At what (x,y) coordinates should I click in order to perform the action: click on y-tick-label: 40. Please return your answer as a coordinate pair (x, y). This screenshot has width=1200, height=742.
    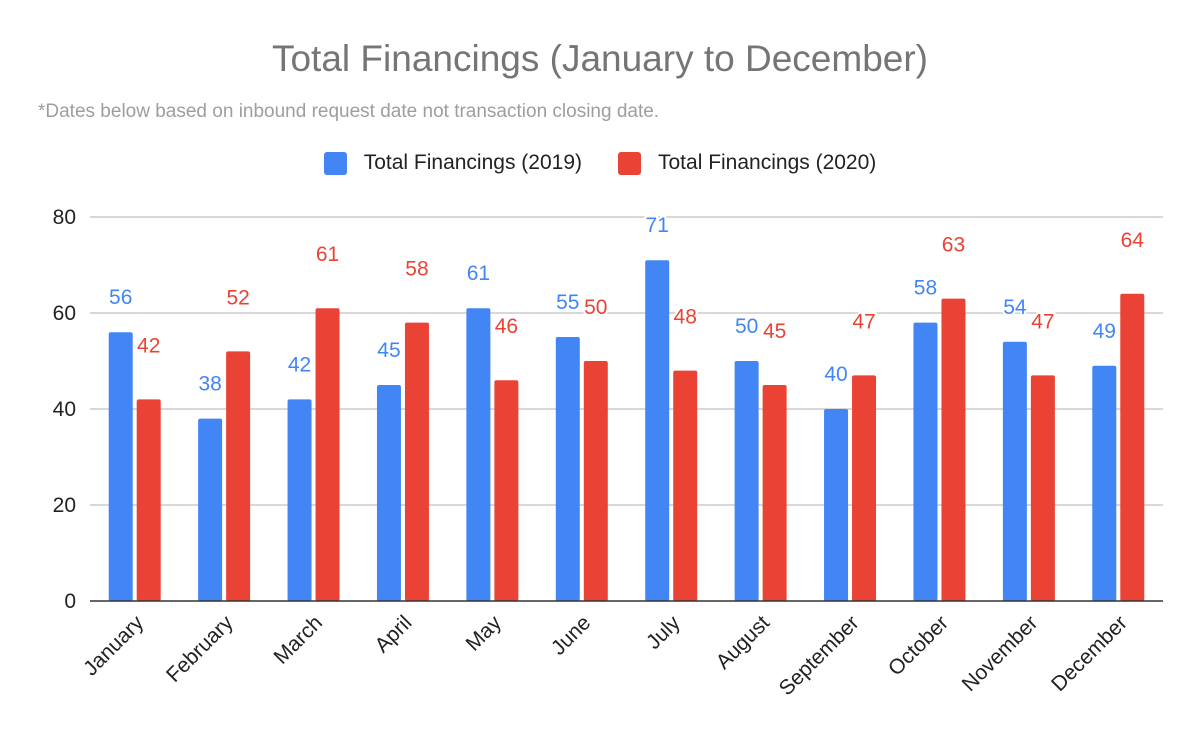
    Looking at the image, I should click on (64, 409).